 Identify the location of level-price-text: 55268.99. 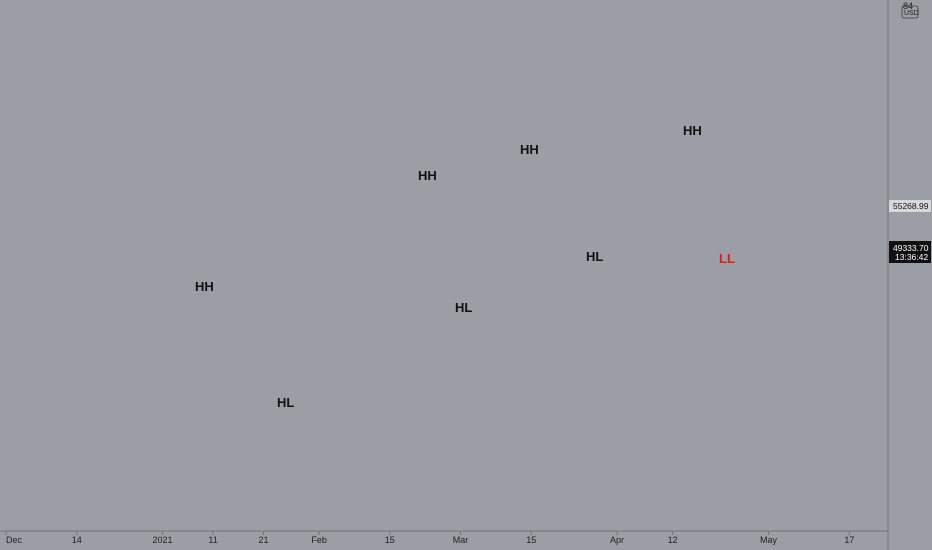
(911, 206).